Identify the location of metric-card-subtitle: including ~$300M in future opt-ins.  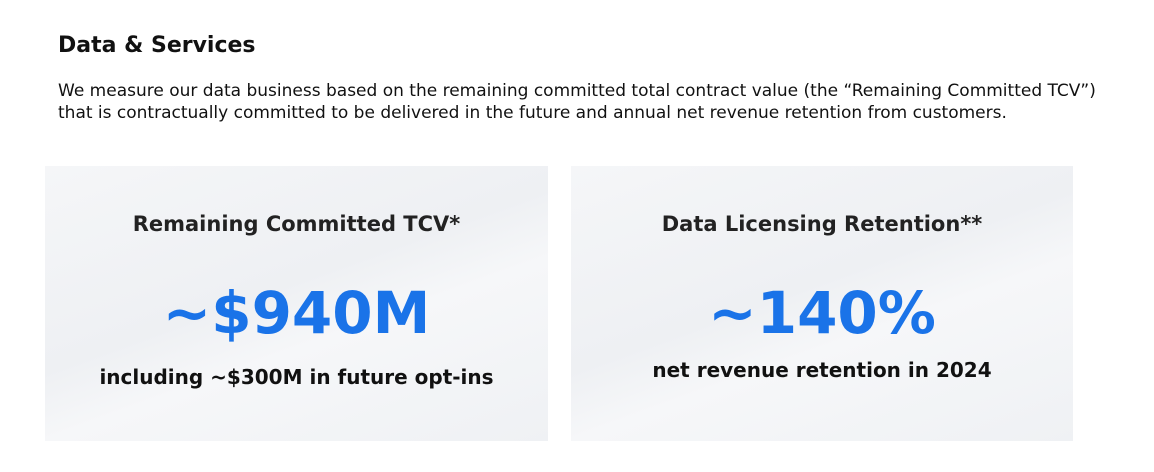
(296, 377).